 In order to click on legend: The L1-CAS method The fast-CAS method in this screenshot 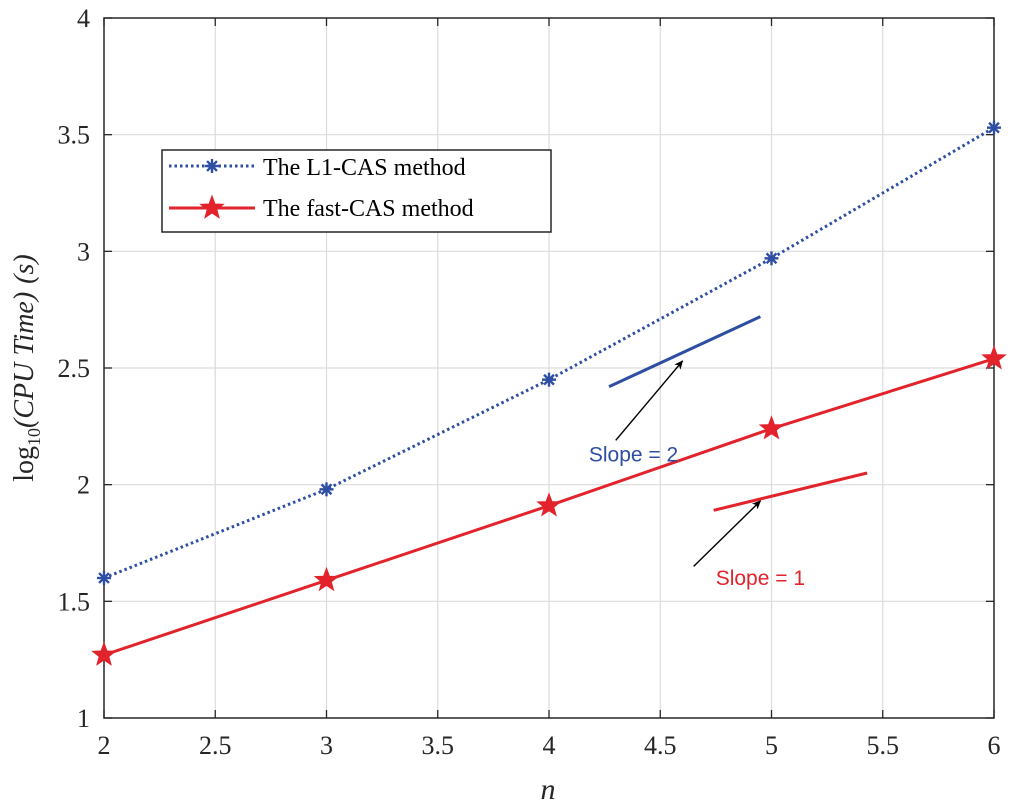, I will do `click(356, 191)`.